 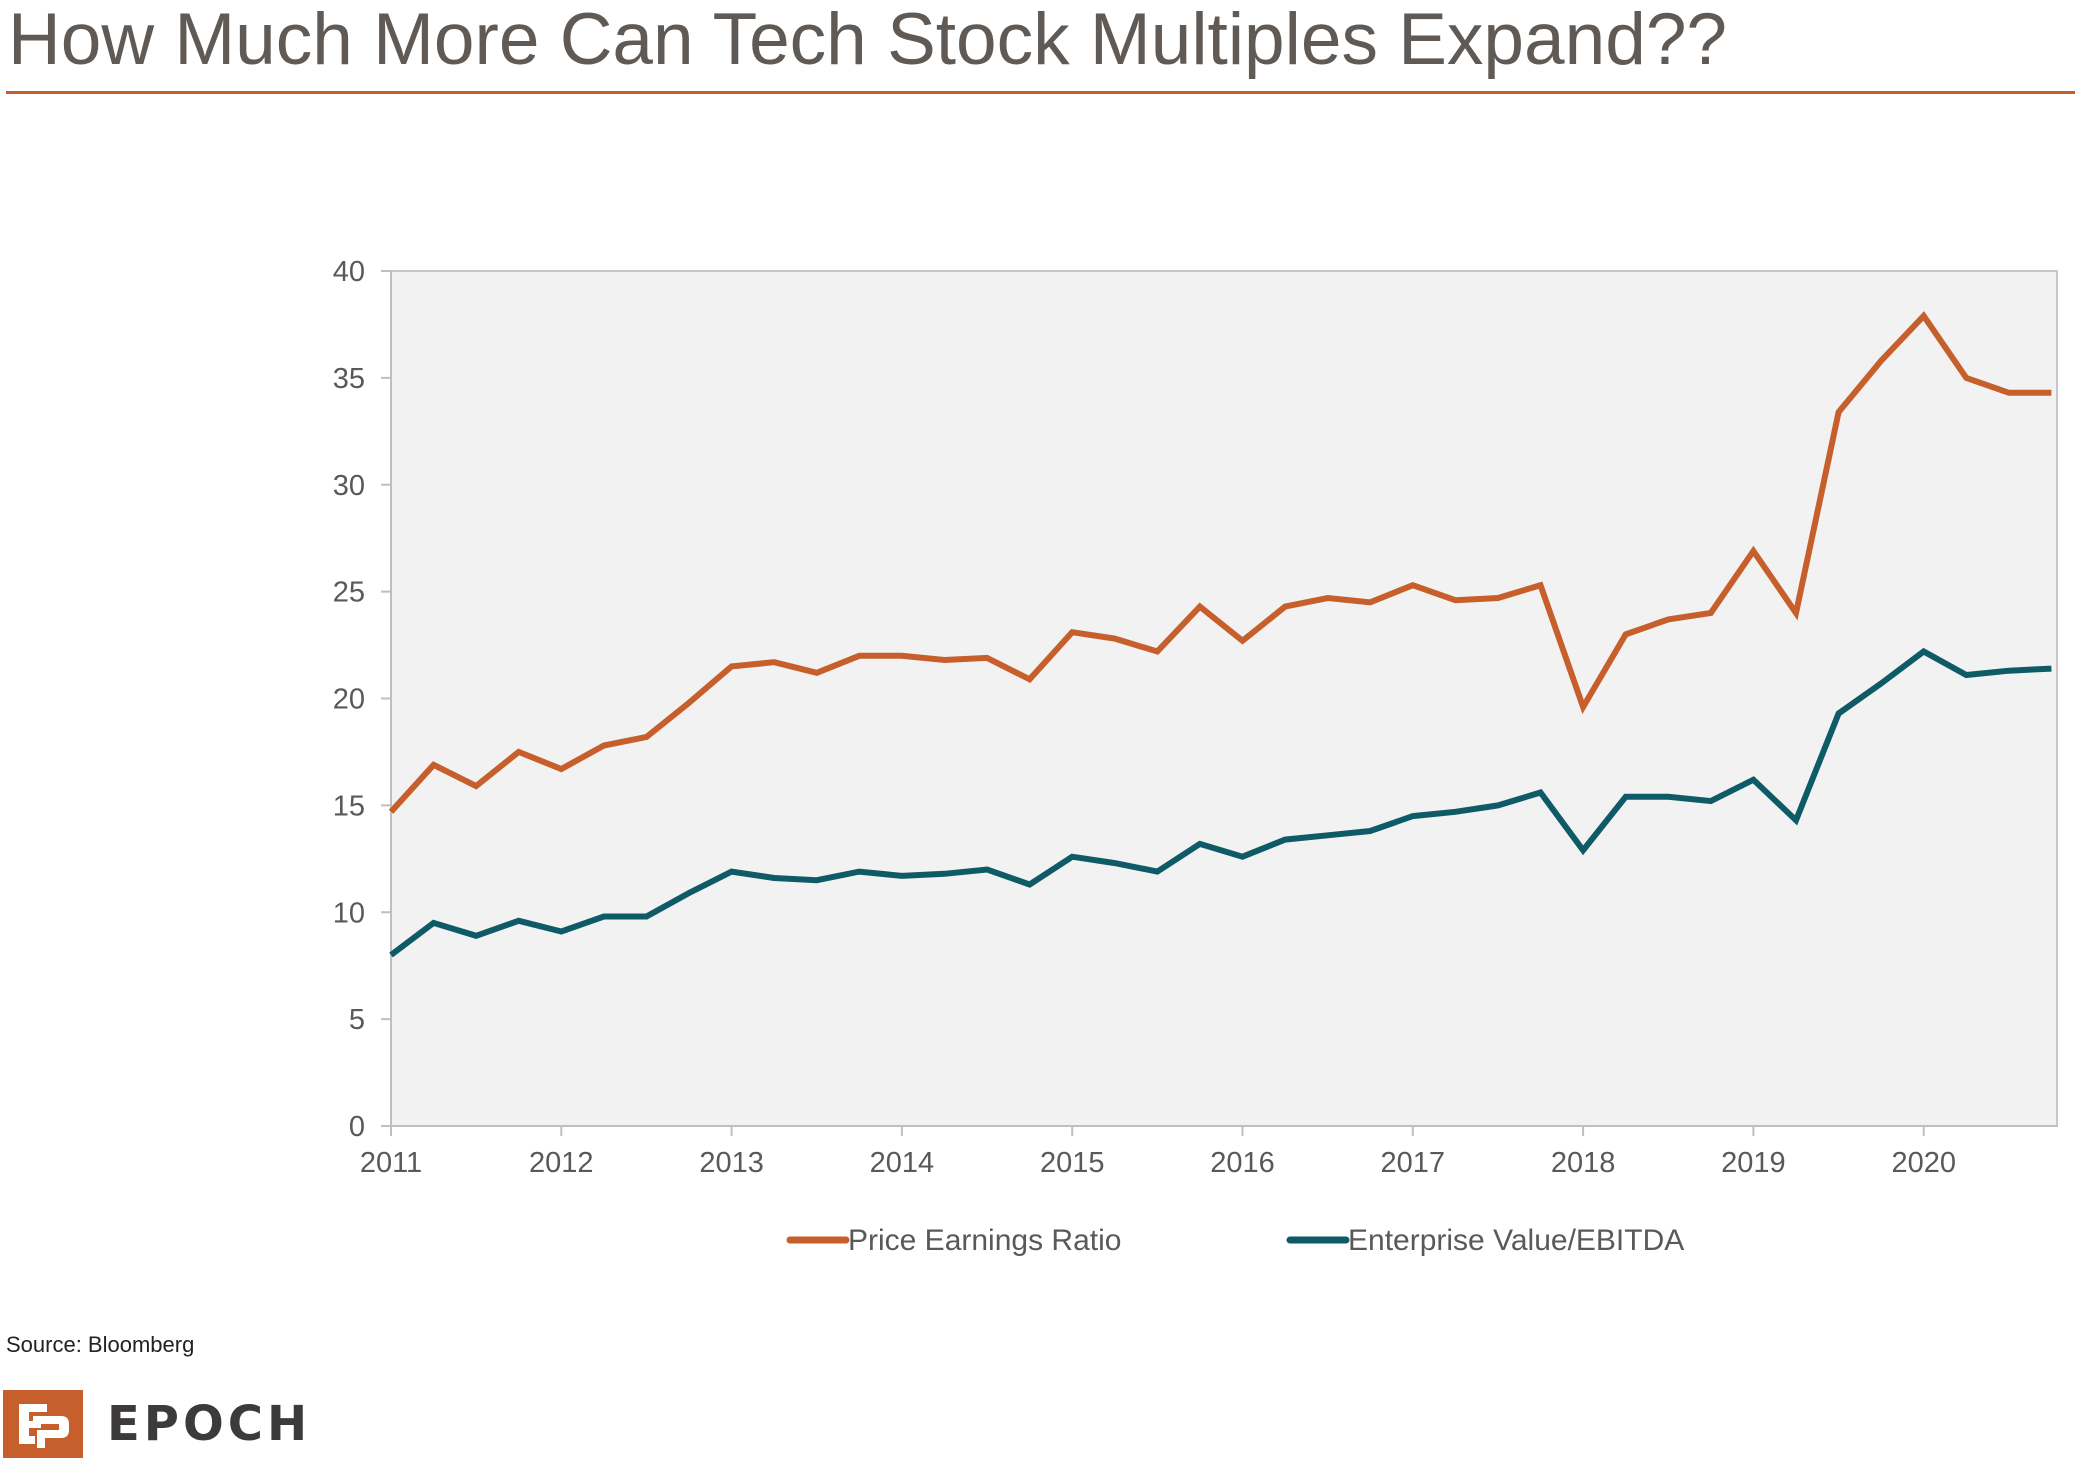 What do you see at coordinates (349, 486) in the screenshot?
I see `y-tick-label: 30` at bounding box center [349, 486].